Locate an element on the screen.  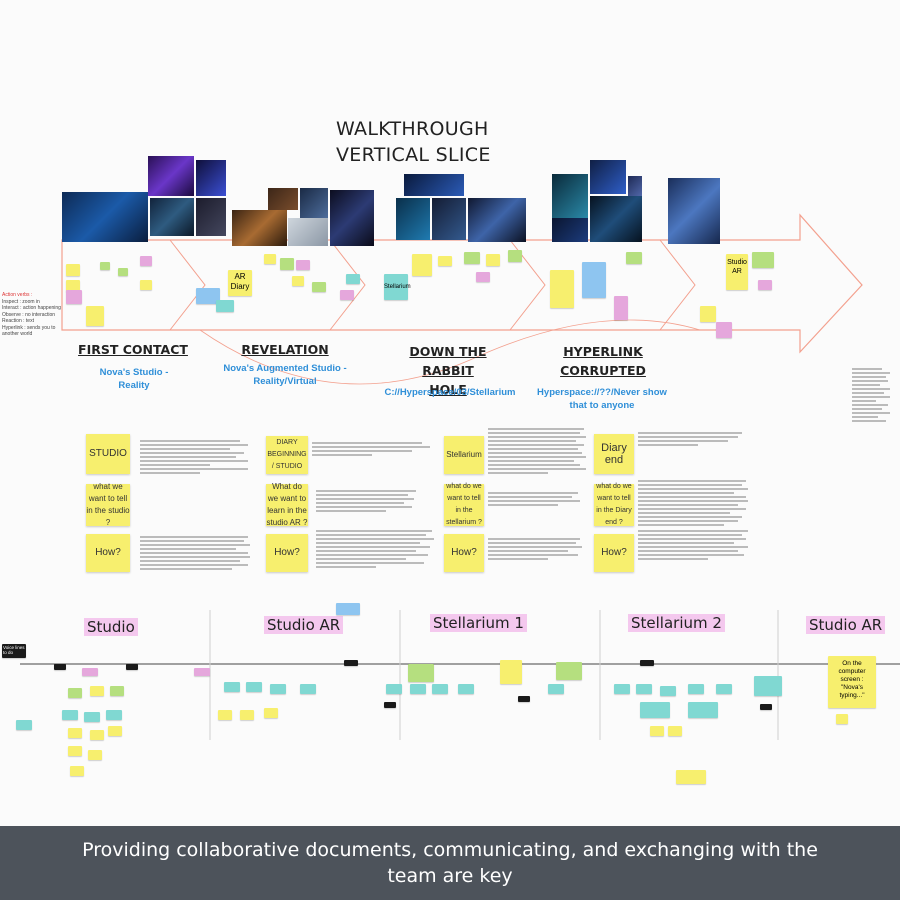
diary-end-note: Diary end is located at coordinates (614, 454).